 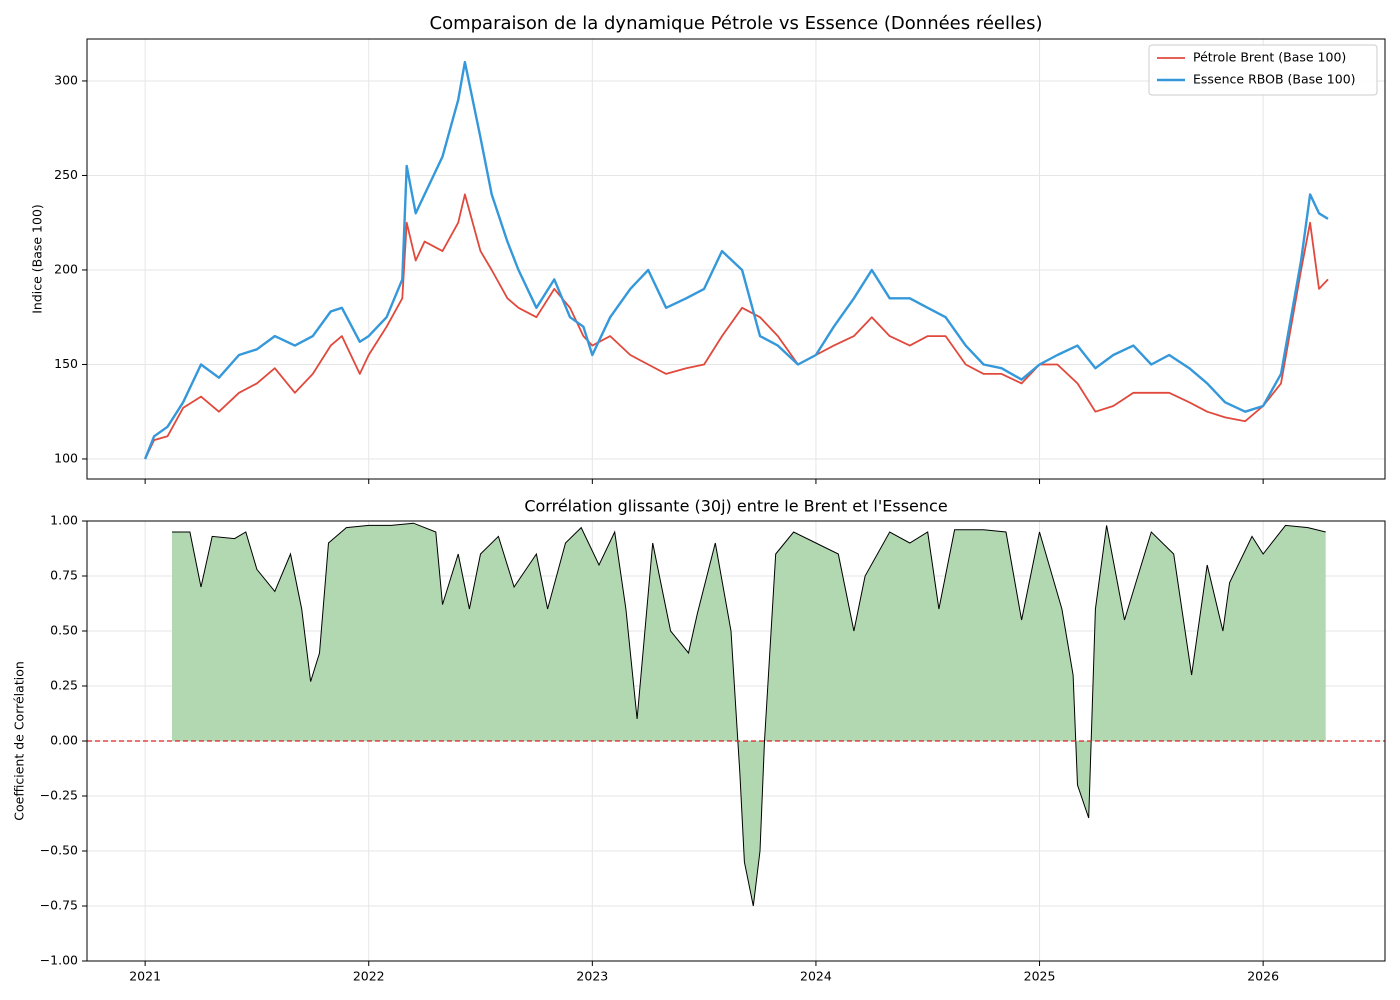 I want to click on y-axis-label: Coefficient de Corrélation, so click(x=19, y=741).